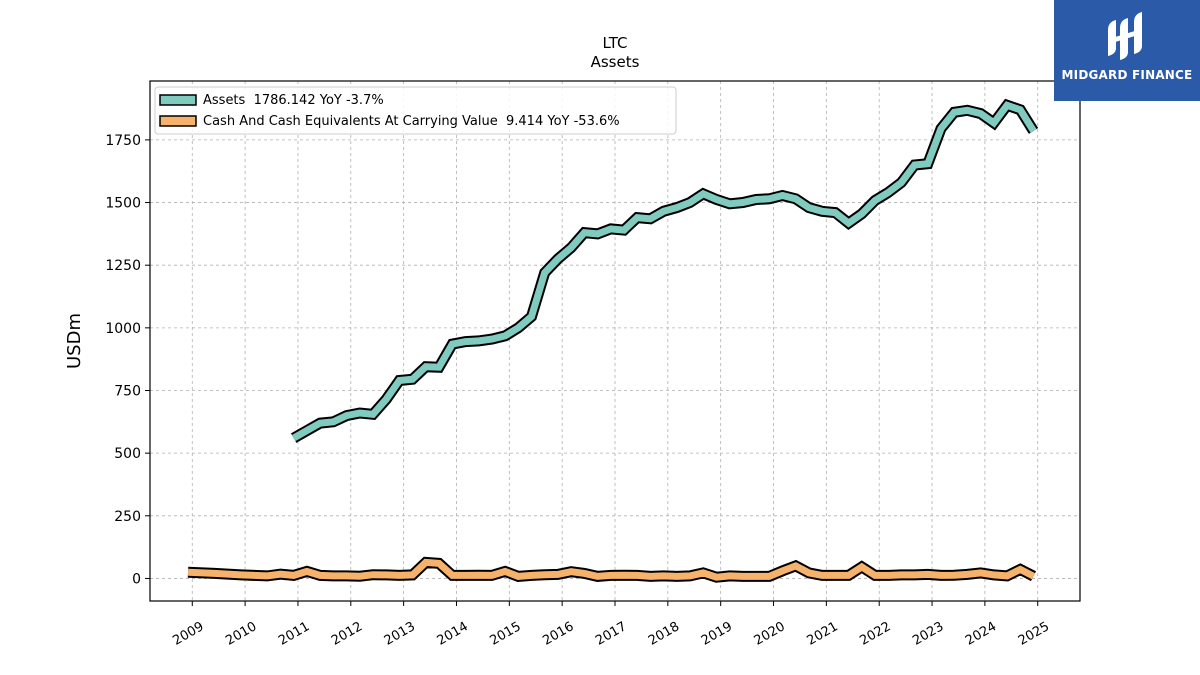 The image size is (1200, 675). I want to click on x-tick-label: 2014, so click(453, 634).